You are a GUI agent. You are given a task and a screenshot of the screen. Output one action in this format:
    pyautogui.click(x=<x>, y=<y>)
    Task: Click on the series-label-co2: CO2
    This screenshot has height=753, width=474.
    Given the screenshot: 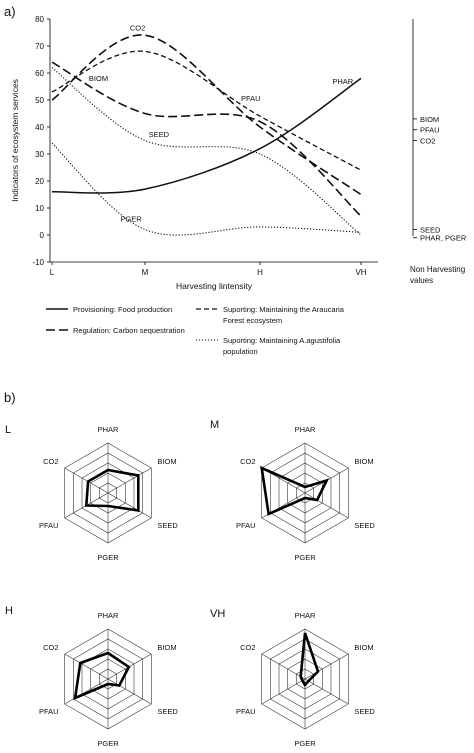 What is the action you would take?
    pyautogui.click(x=137, y=27)
    